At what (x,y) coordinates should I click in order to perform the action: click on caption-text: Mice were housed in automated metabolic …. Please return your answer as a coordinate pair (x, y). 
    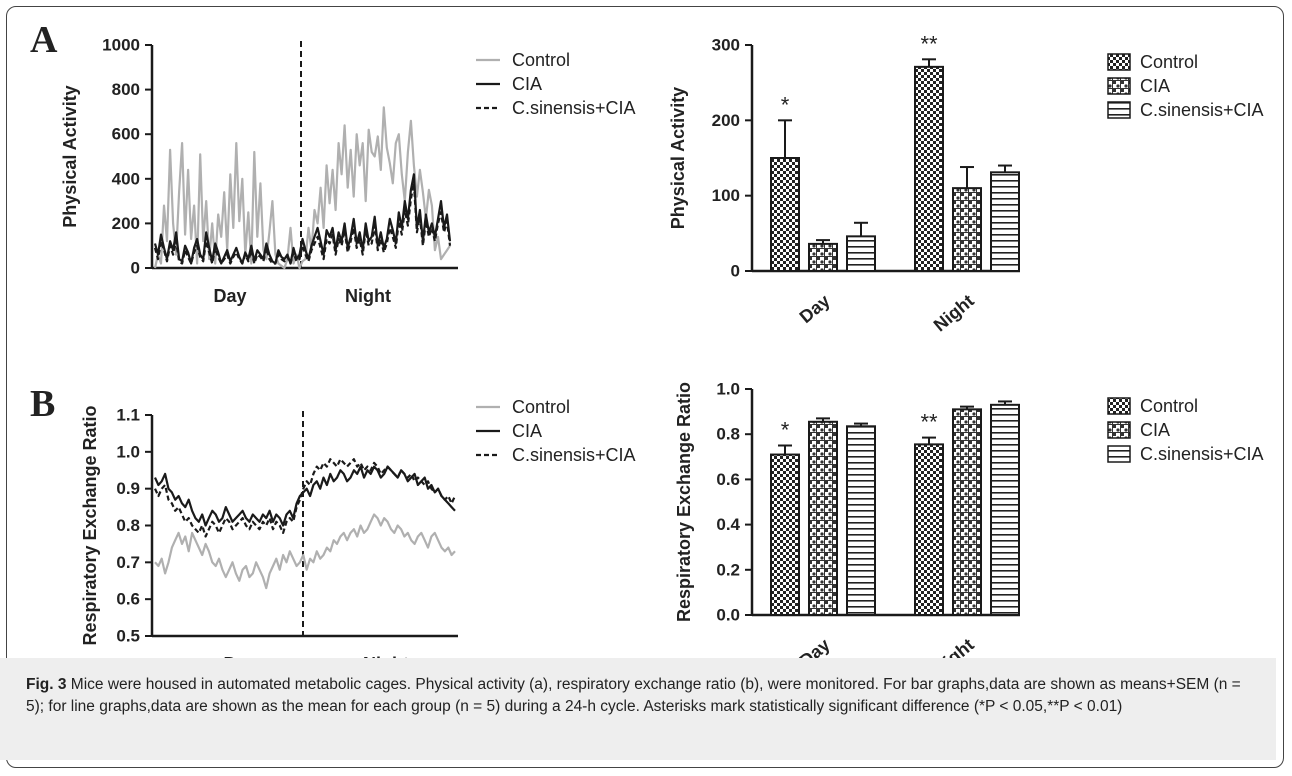
    Looking at the image, I should click on (633, 695).